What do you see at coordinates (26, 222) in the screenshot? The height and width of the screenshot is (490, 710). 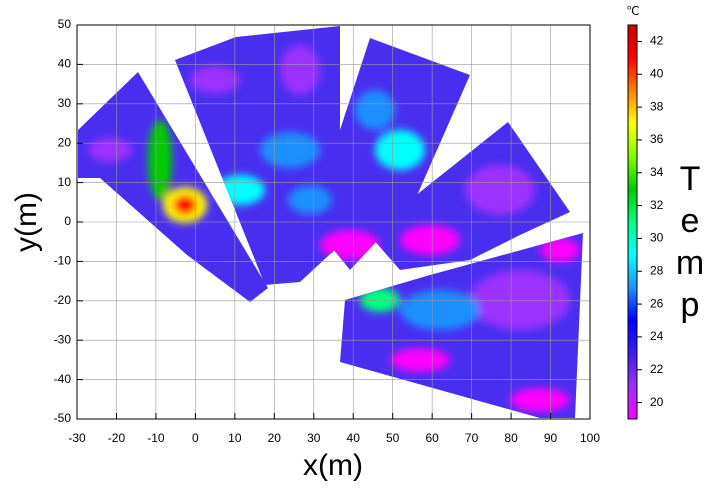 I see `y-axis-title: y(m)` at bounding box center [26, 222].